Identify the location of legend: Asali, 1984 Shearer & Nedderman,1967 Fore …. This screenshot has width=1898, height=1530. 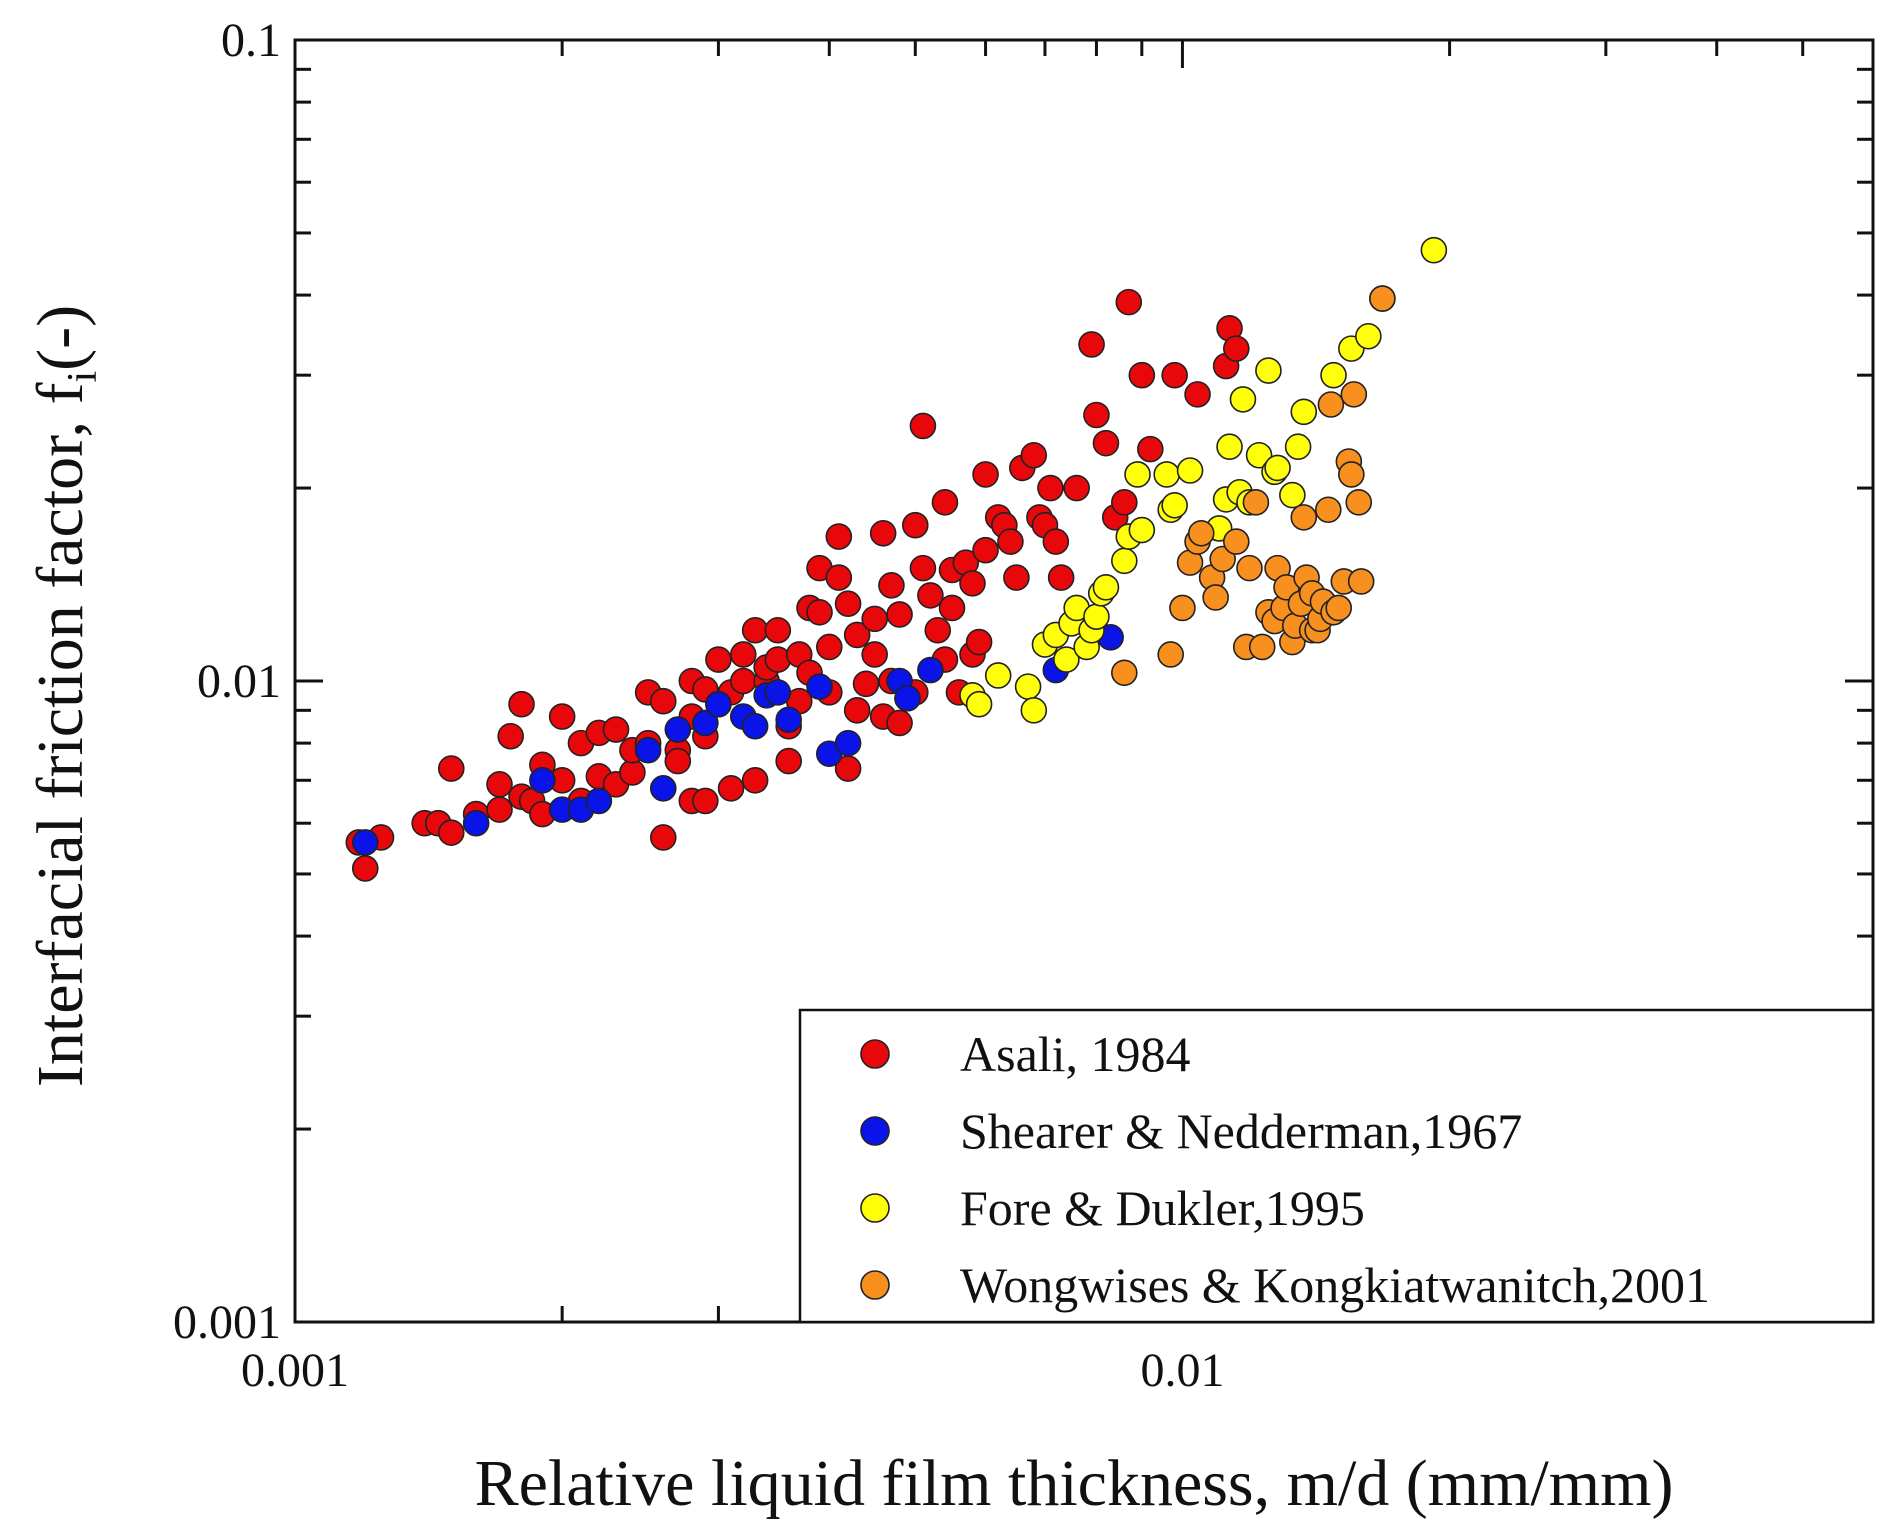
(1336, 1166).